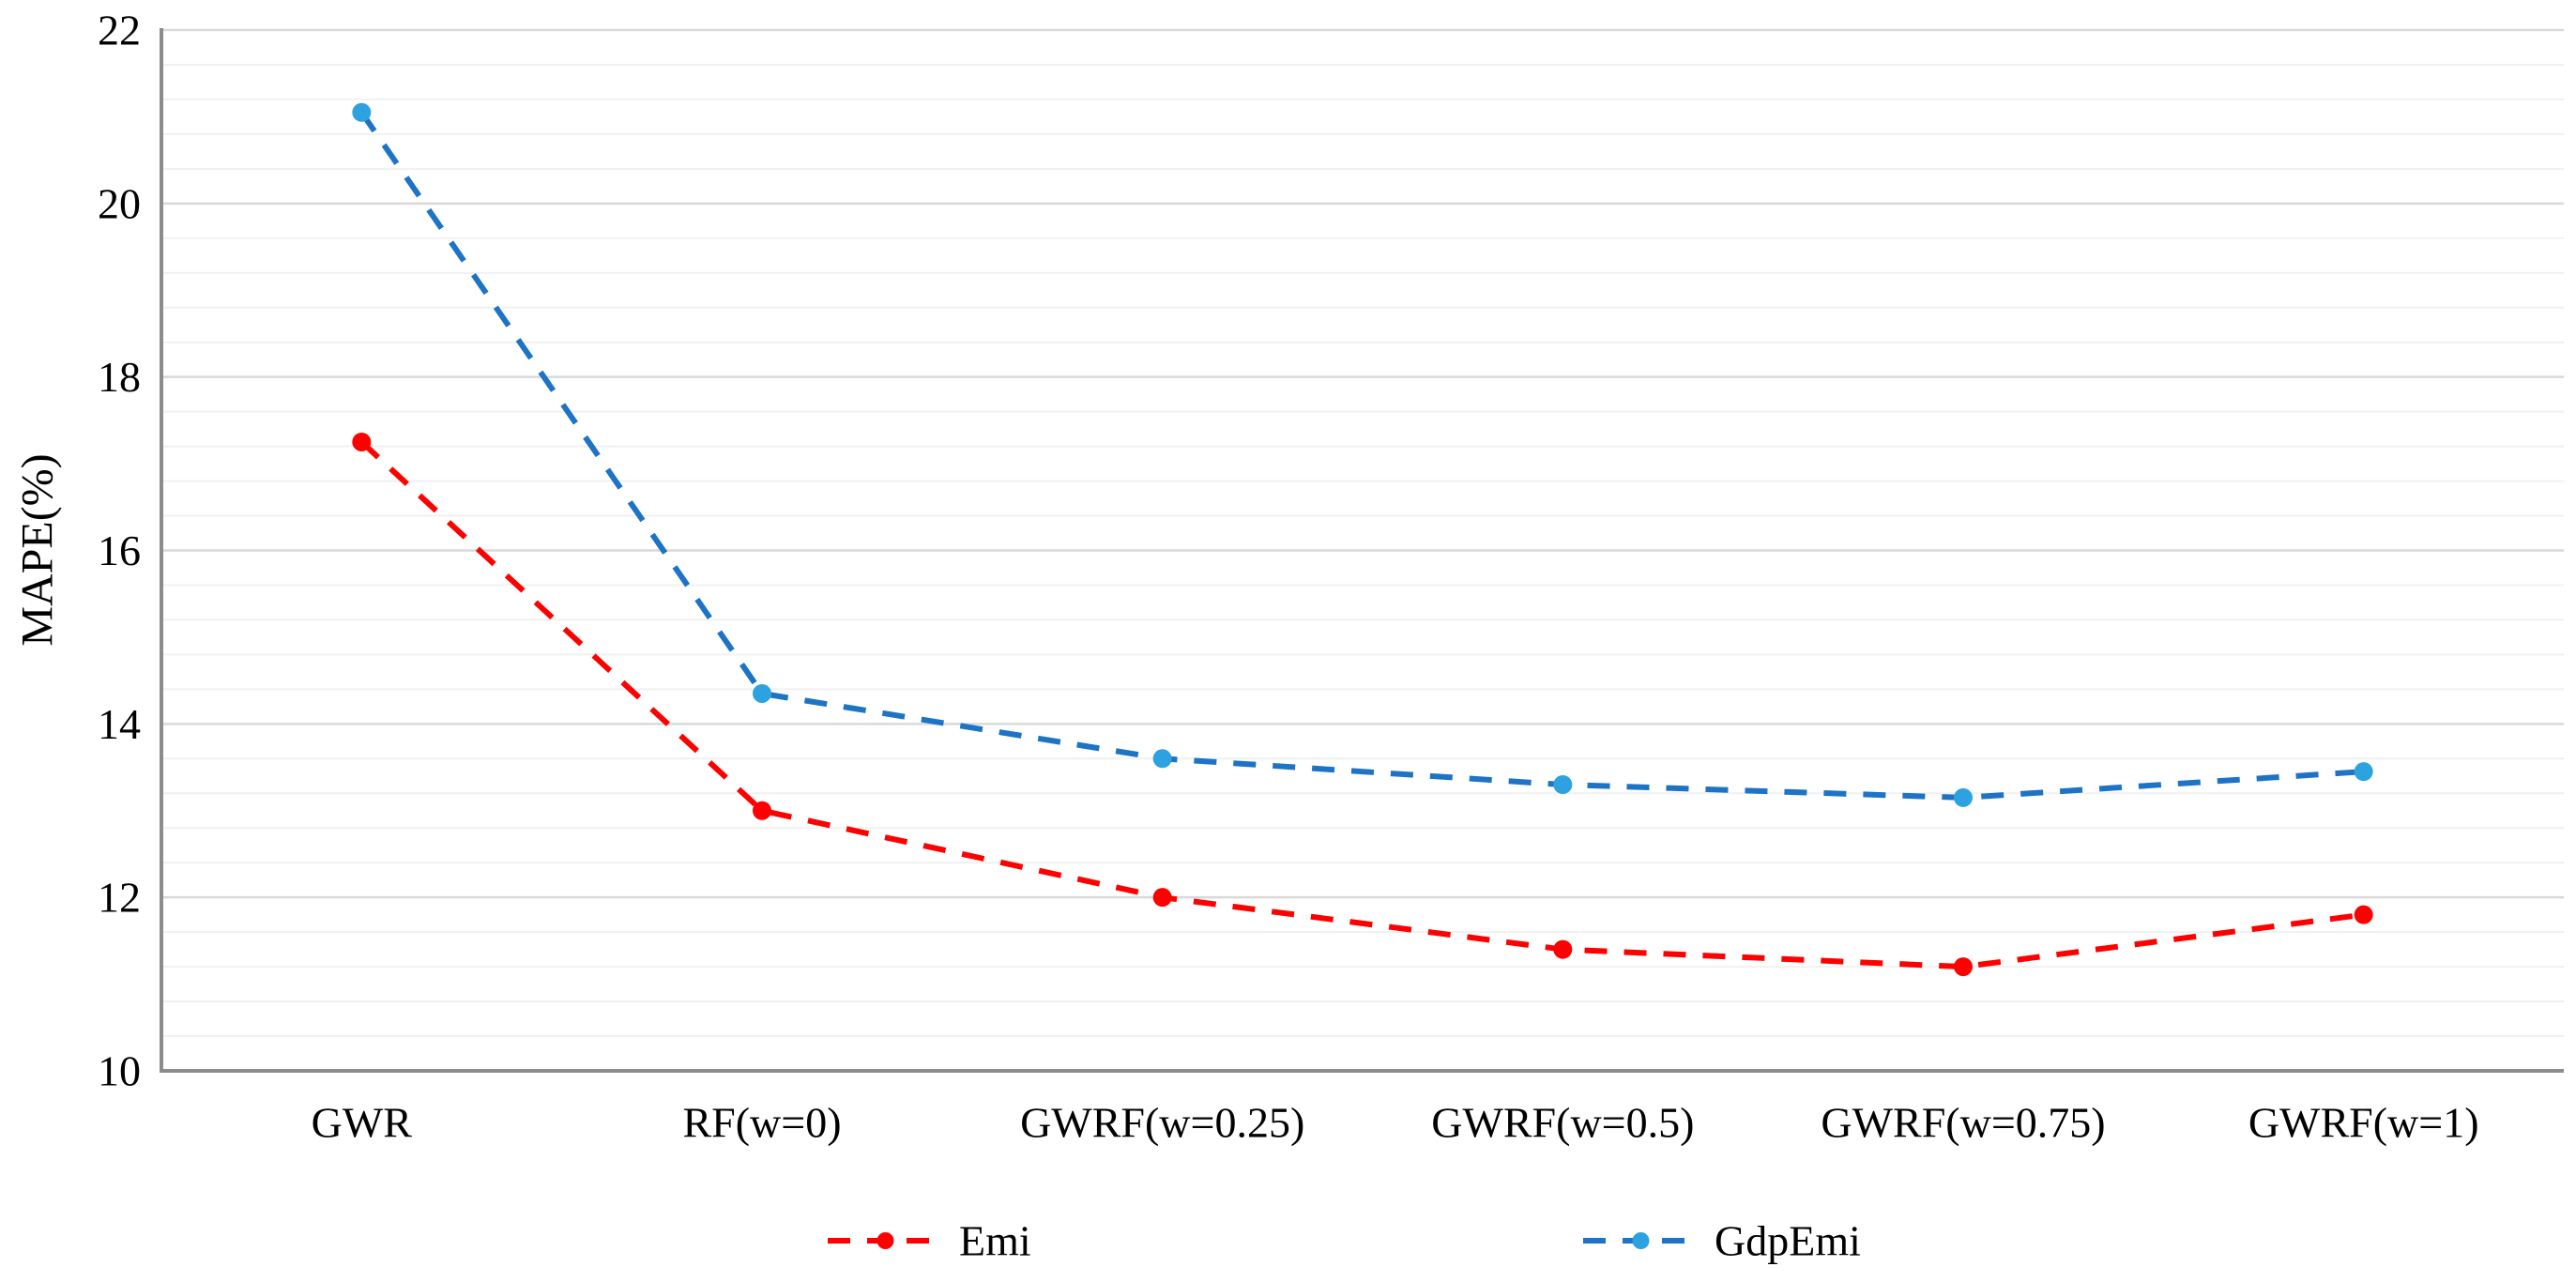  What do you see at coordinates (38, 550) in the screenshot?
I see `y-axis-title: MAPE(%)` at bounding box center [38, 550].